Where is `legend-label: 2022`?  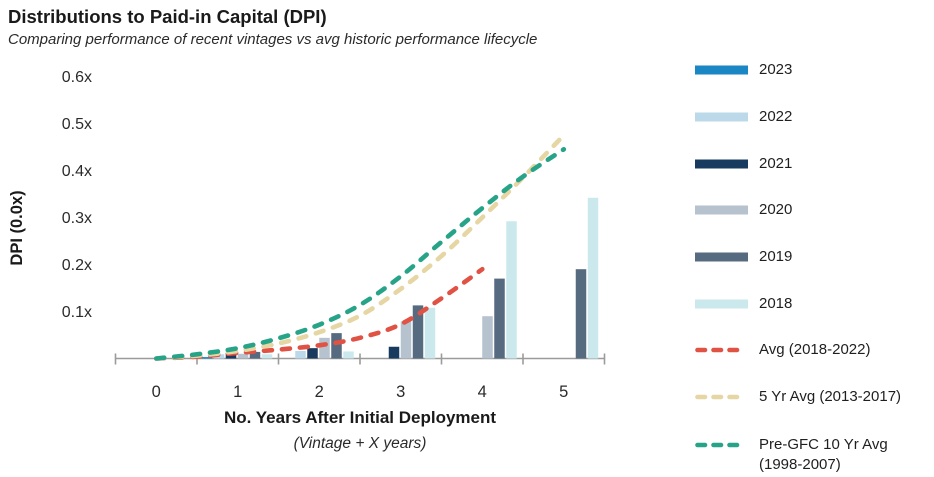 legend-label: 2022 is located at coordinates (776, 117).